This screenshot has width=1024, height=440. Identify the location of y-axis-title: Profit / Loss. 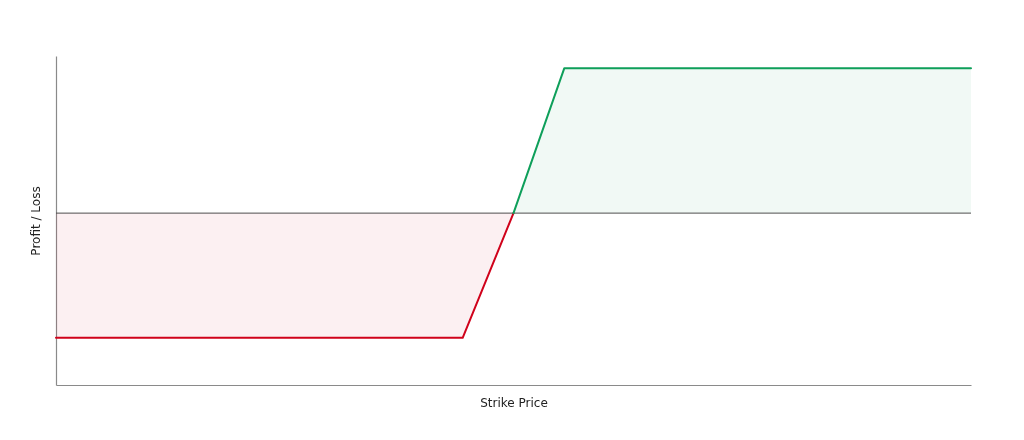
(35, 221).